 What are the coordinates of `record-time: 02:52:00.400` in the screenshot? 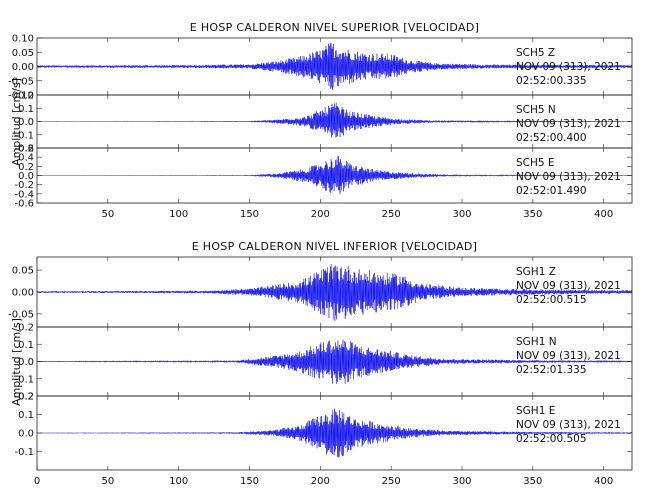 It's located at (551, 138).